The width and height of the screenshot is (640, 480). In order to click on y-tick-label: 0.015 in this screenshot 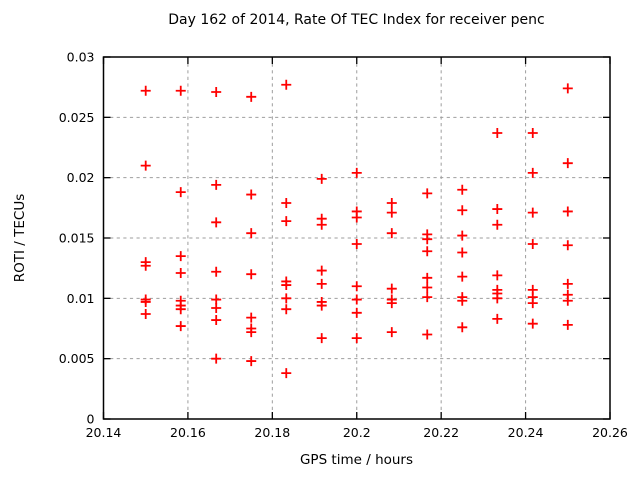, I will do `click(77, 238)`.